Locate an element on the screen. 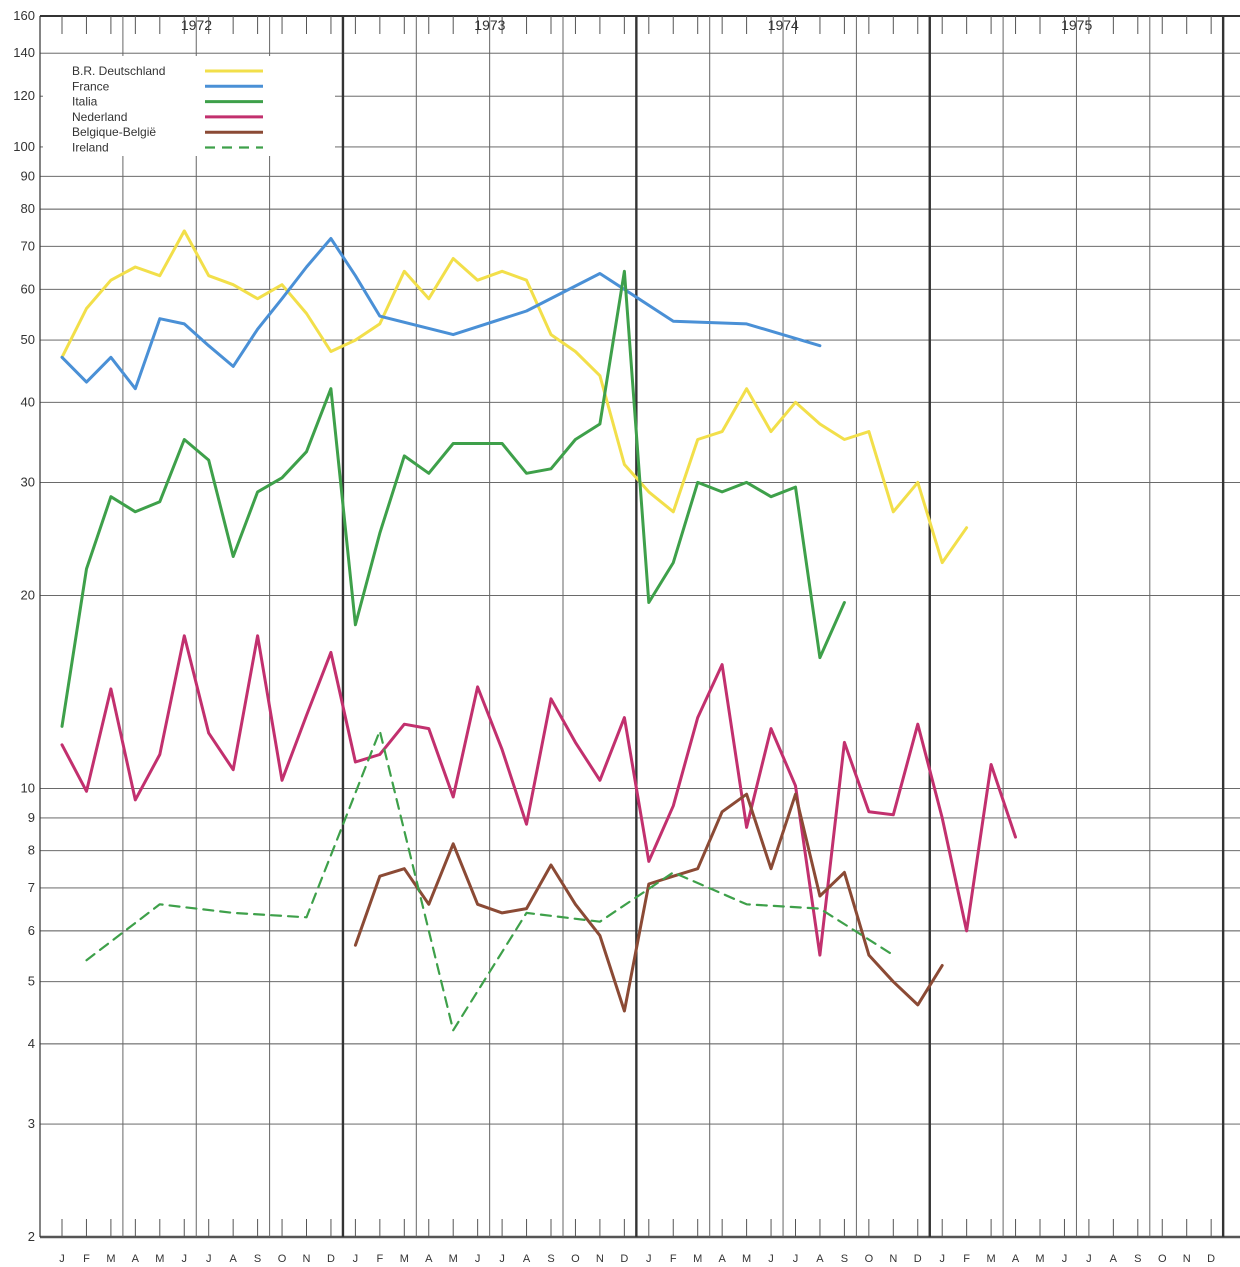  y-tick-label-8: 8 is located at coordinates (31, 850).